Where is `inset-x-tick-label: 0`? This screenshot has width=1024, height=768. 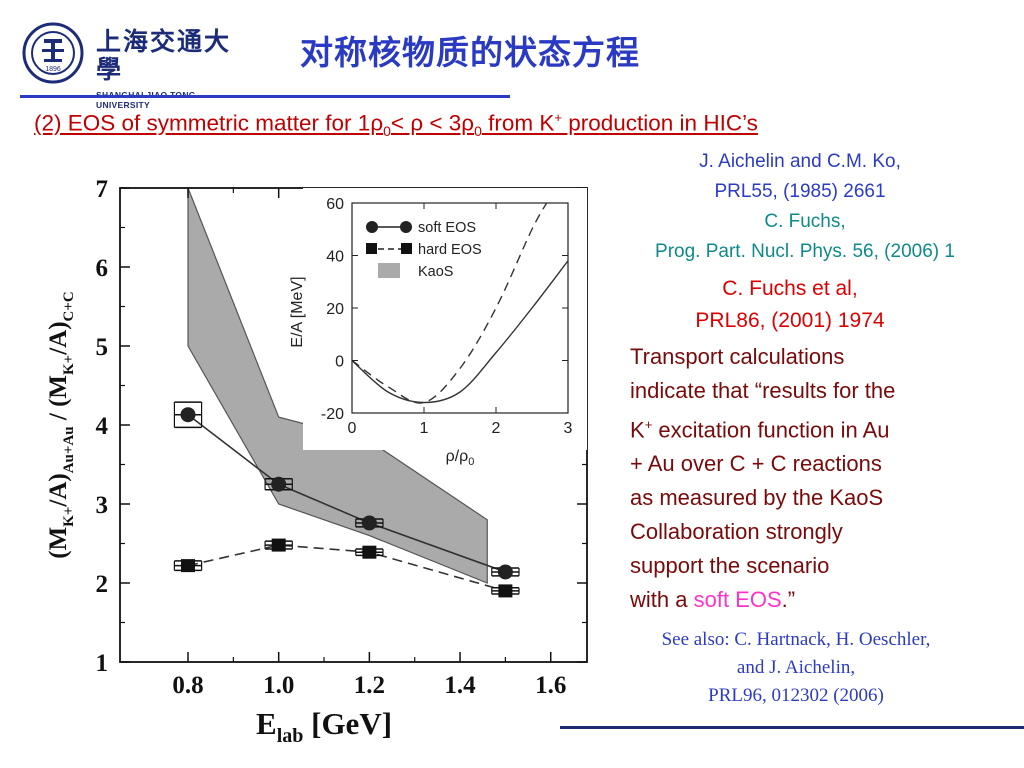 inset-x-tick-label: 0 is located at coordinates (352, 428).